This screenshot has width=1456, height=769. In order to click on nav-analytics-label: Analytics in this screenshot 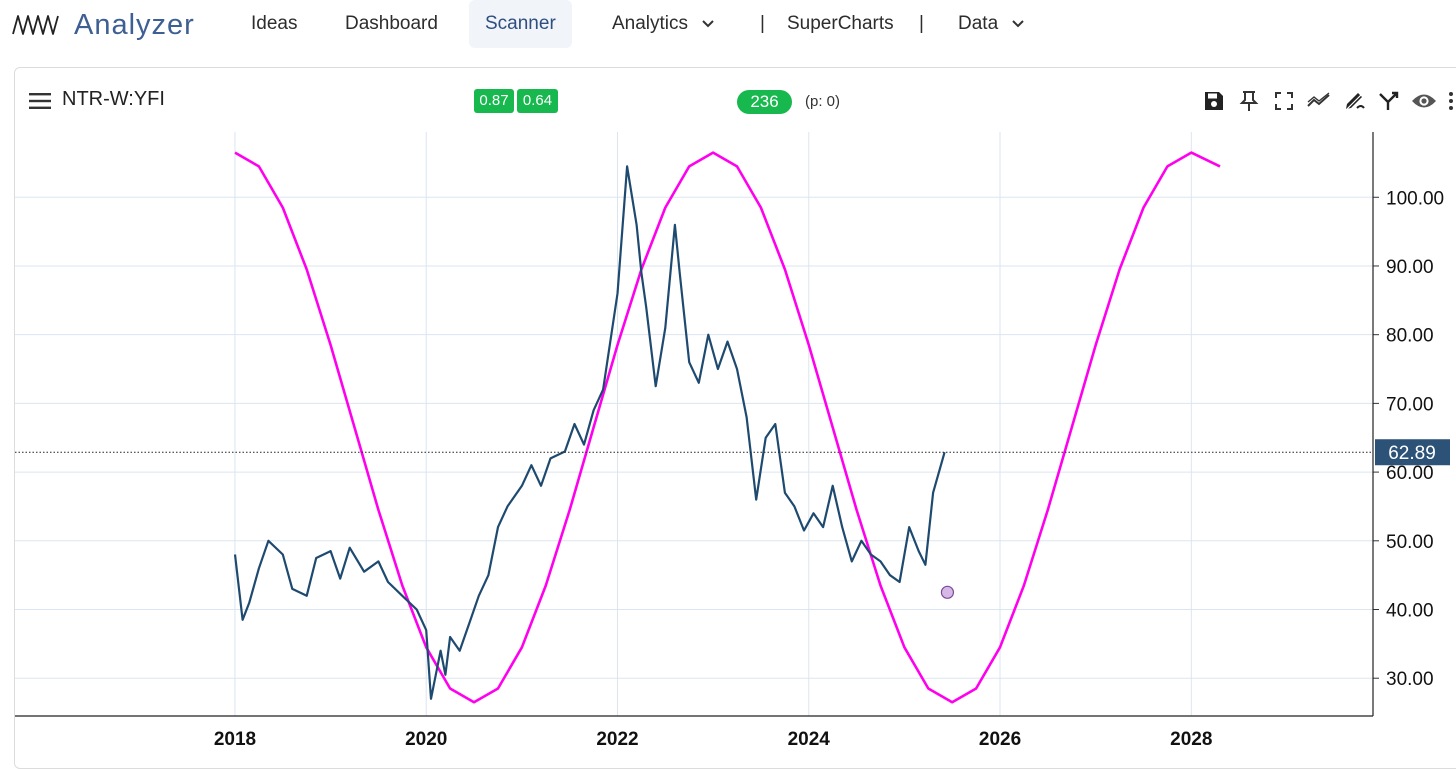, I will do `click(650, 23)`.